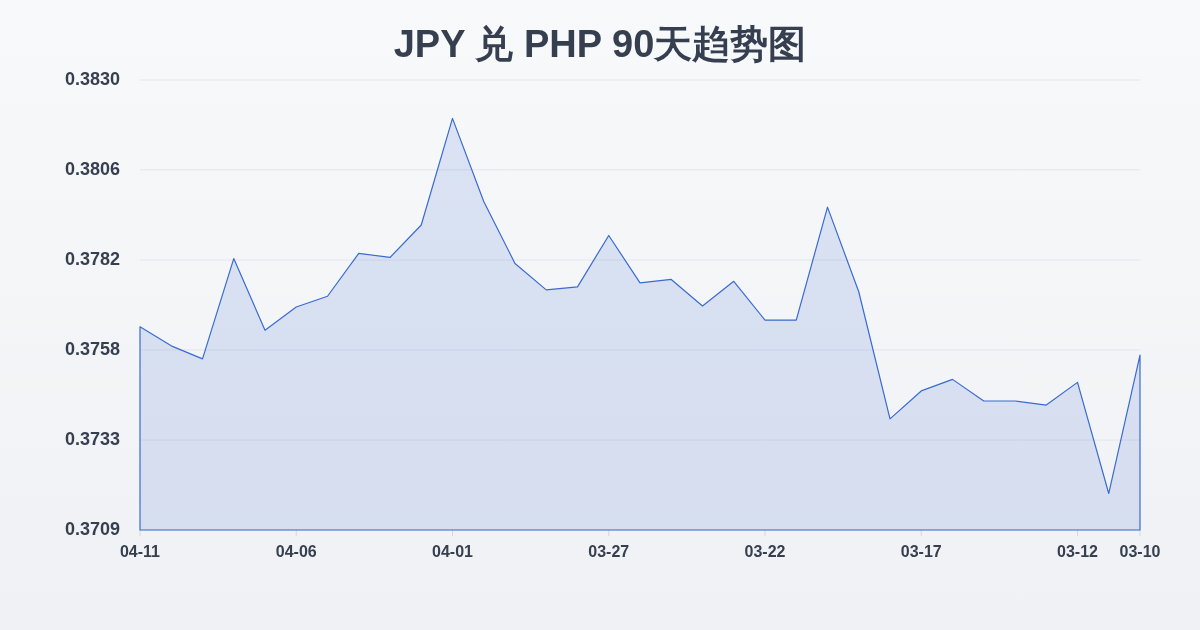  Describe the element at coordinates (1078, 552) in the screenshot. I see `x-tick-label: 03-12` at that location.